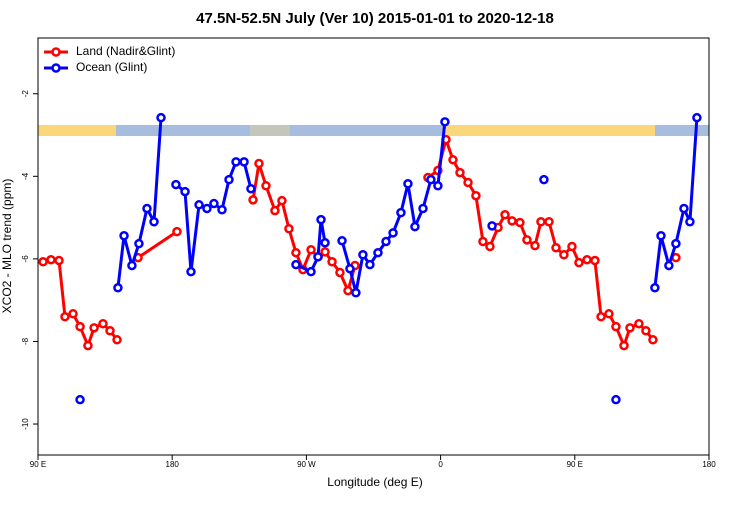 This screenshot has width=750, height=505. I want to click on surface-strip, so click(373, 130).